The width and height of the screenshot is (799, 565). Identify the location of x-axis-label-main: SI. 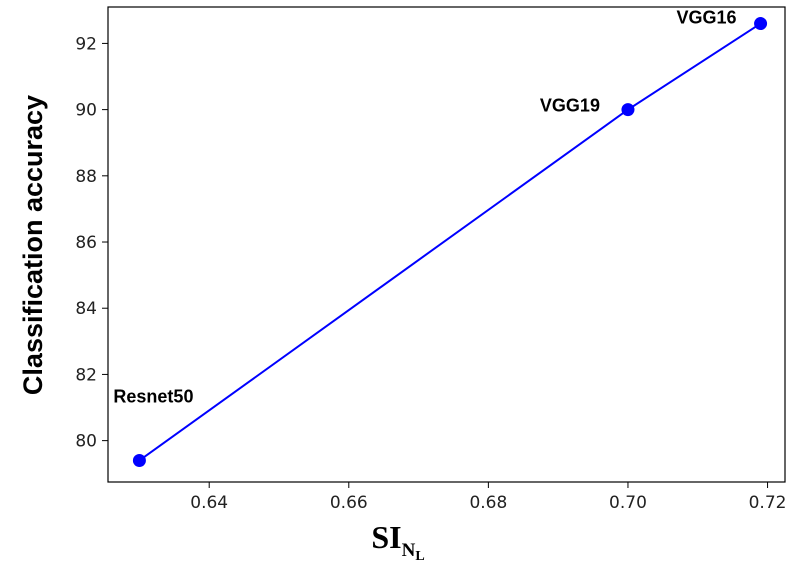
(386, 537).